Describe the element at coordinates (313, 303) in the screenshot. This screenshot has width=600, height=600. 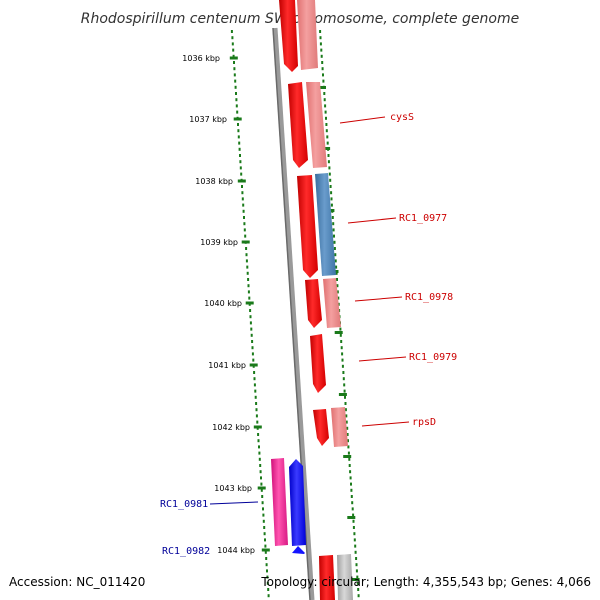
I see `gene-arrow-0978-red` at that location.